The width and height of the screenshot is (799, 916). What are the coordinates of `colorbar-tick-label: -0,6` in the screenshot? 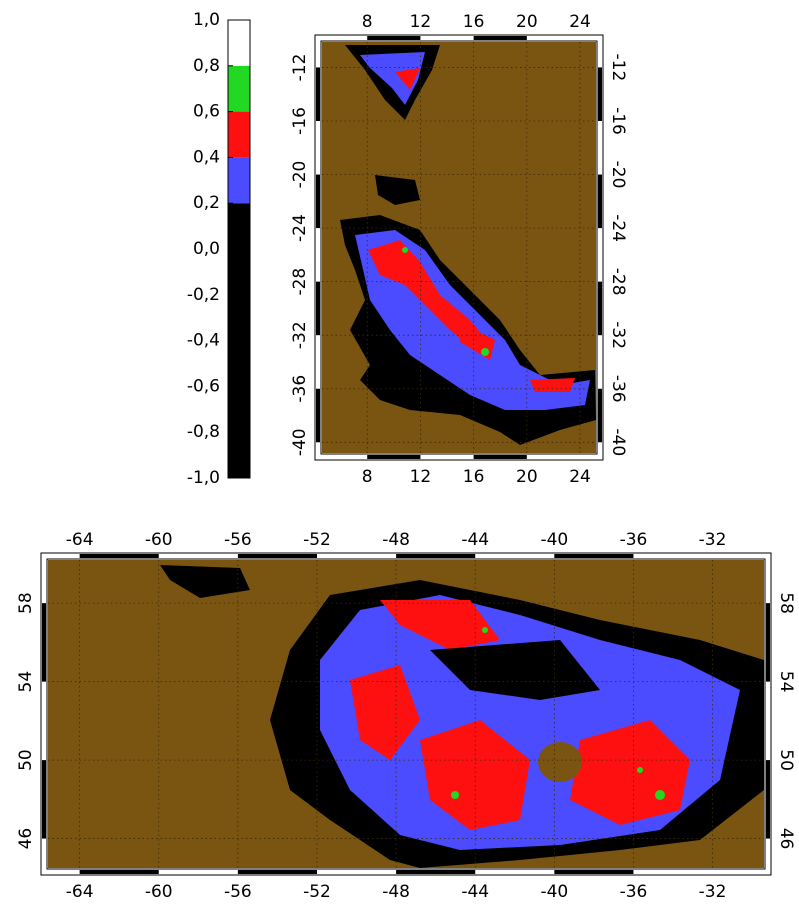 It's located at (203, 386).